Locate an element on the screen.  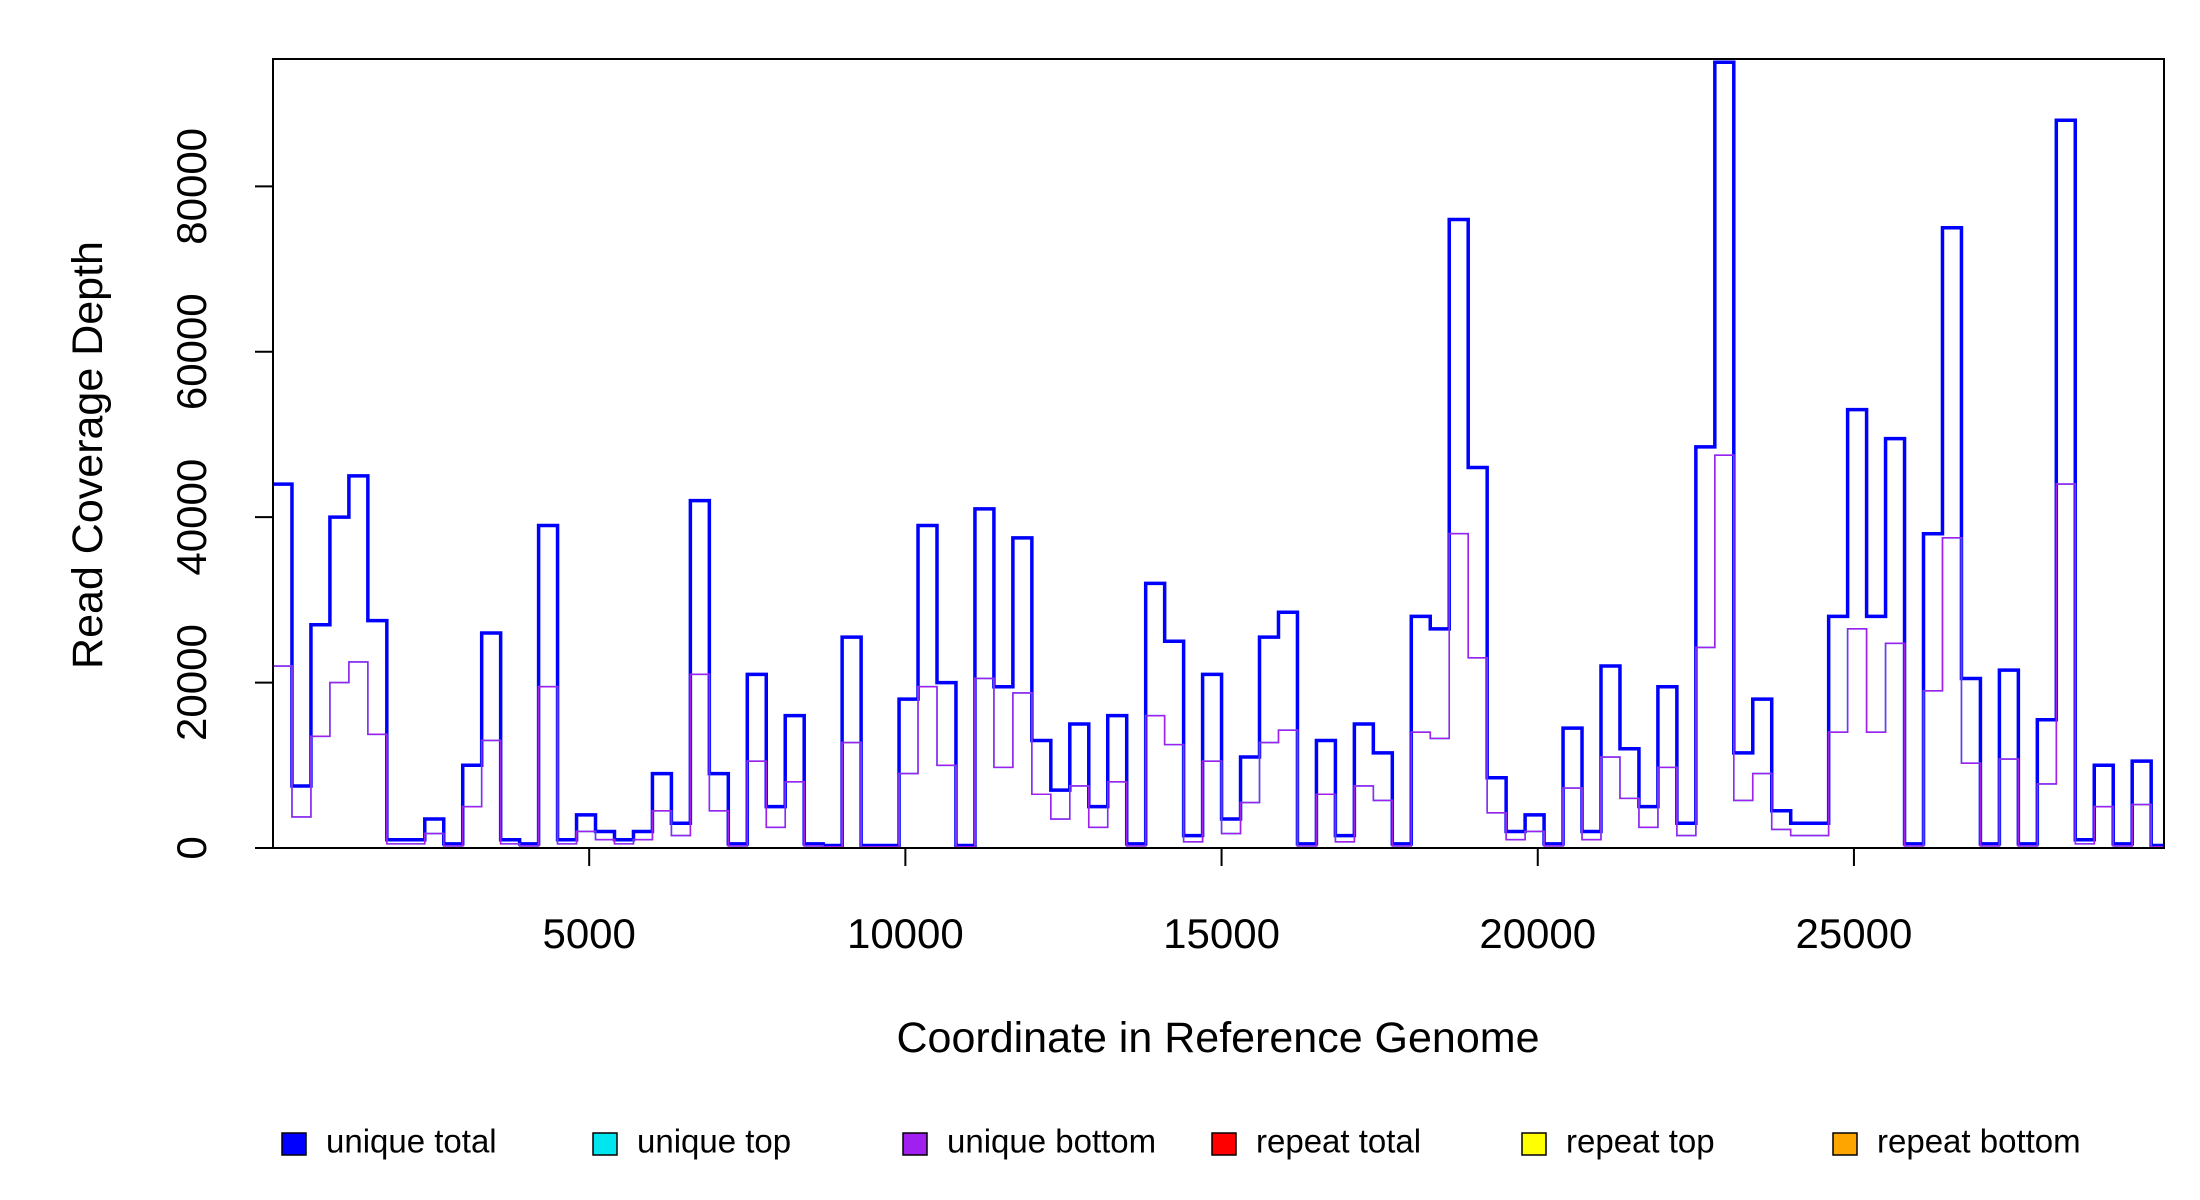
x-axis-title: Coordinate in Reference Genome is located at coordinates (1218, 1038).